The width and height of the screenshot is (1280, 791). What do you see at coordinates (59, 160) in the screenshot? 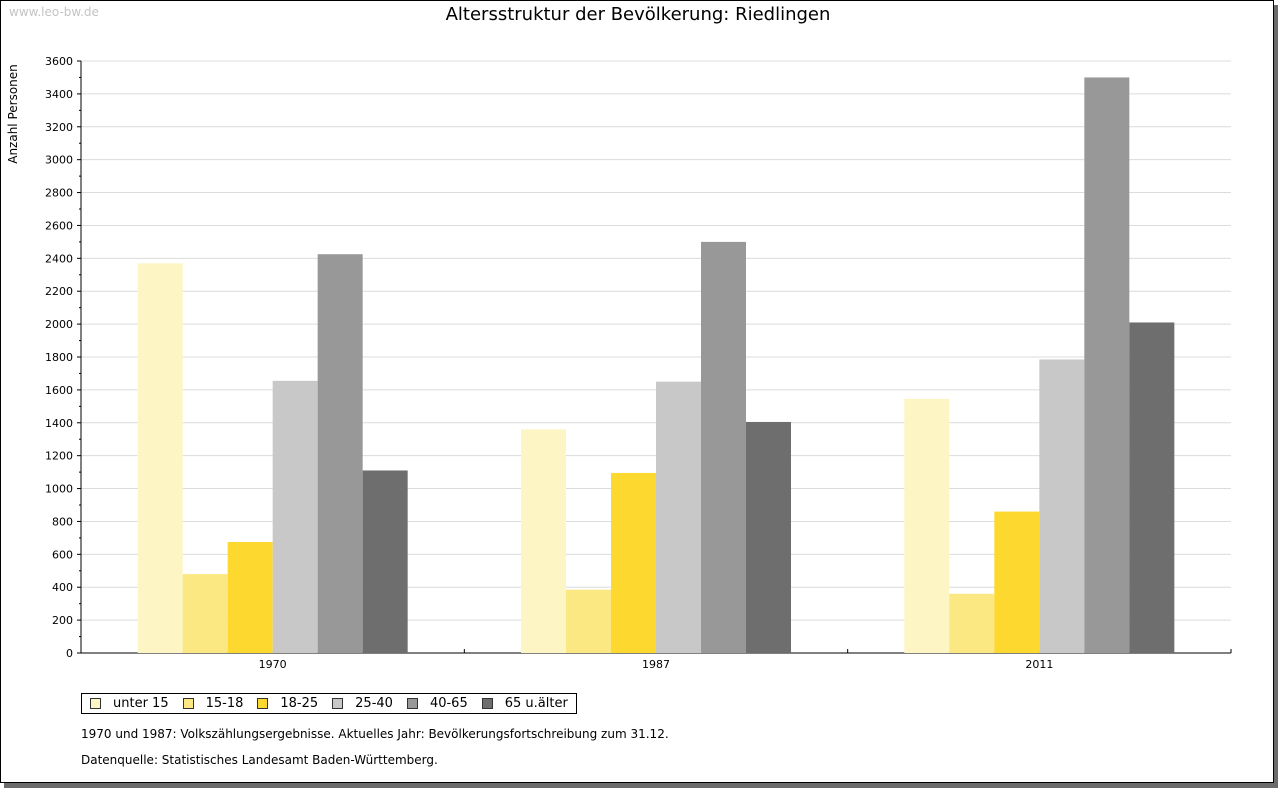
I see `y-tick-label: 3000` at bounding box center [59, 160].